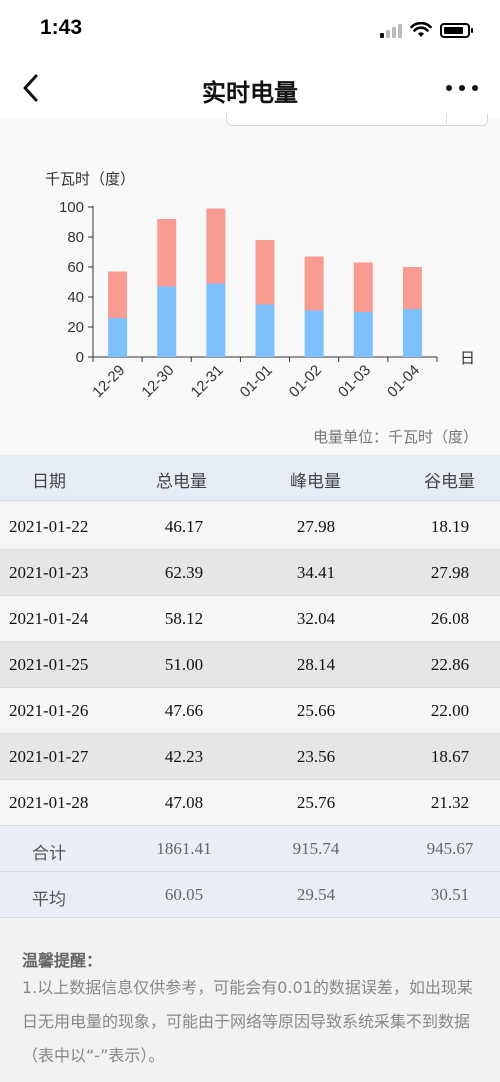 The height and width of the screenshot is (1082, 500). What do you see at coordinates (250, 478) in the screenshot?
I see `table-header: 日期 总电量 峰电量 谷电量` at bounding box center [250, 478].